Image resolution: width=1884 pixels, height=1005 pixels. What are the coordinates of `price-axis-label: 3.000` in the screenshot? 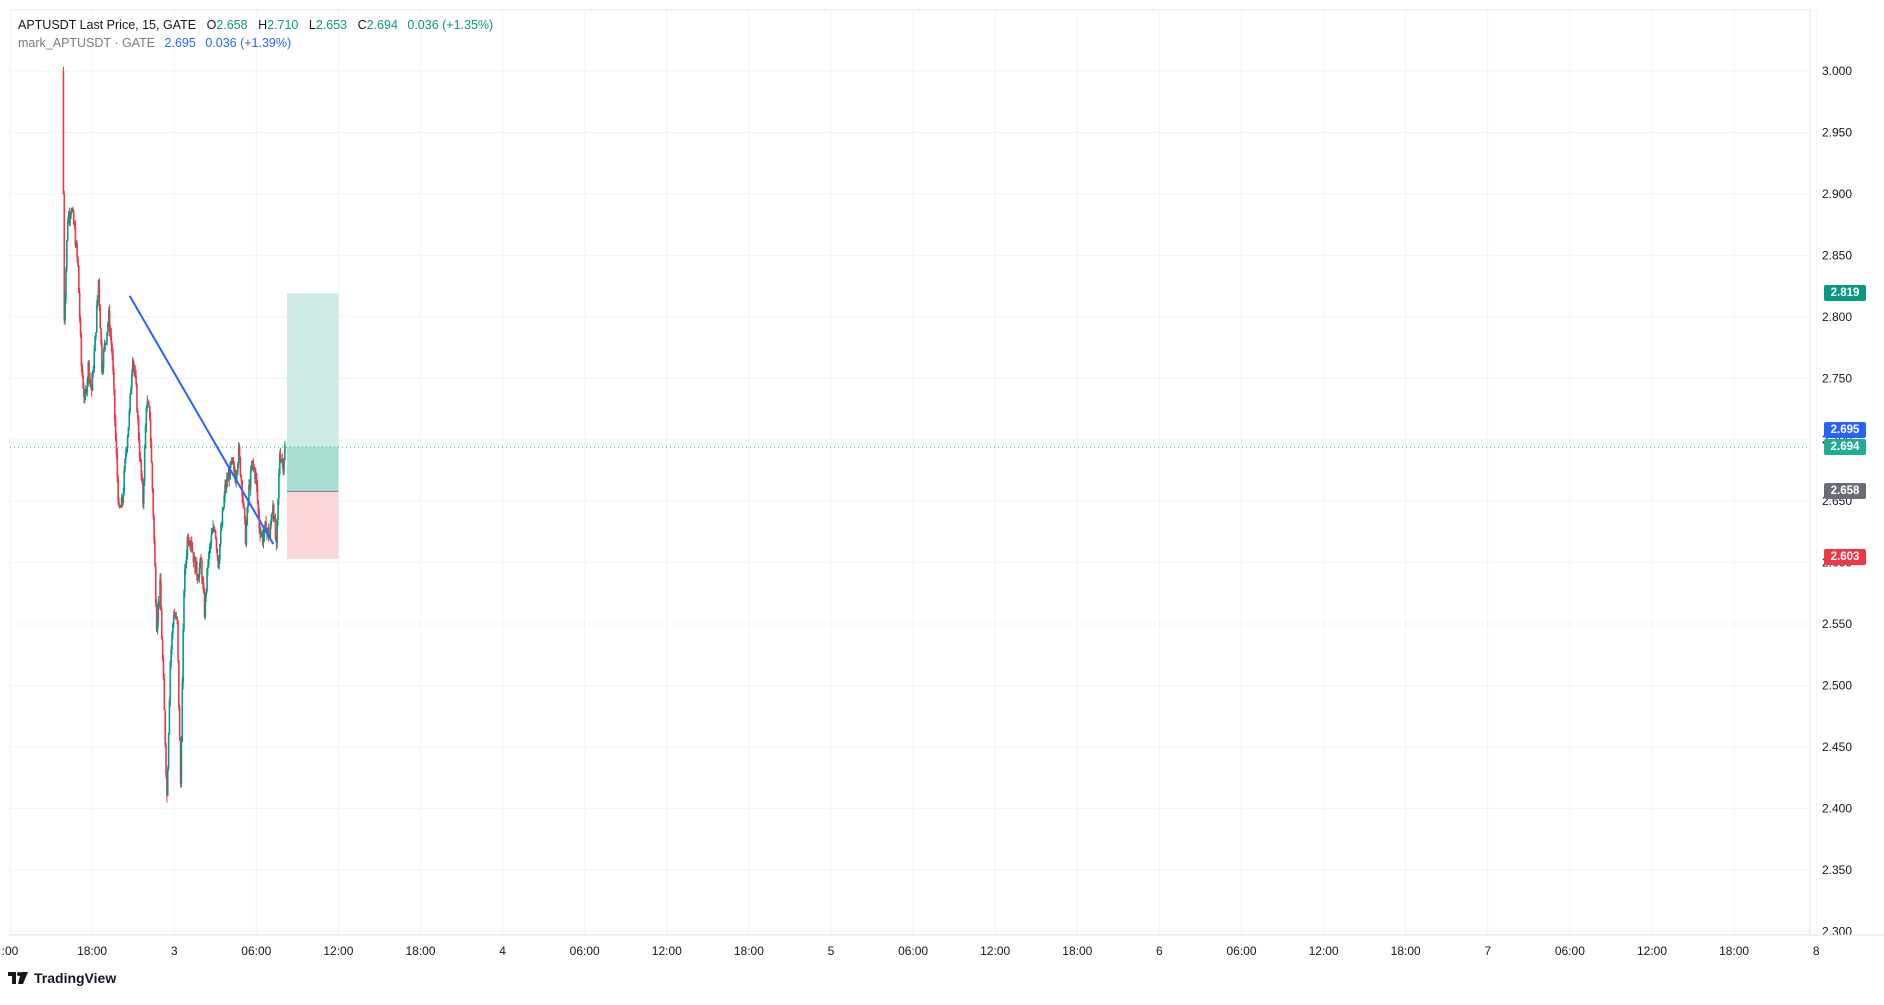 It's located at (1837, 71).